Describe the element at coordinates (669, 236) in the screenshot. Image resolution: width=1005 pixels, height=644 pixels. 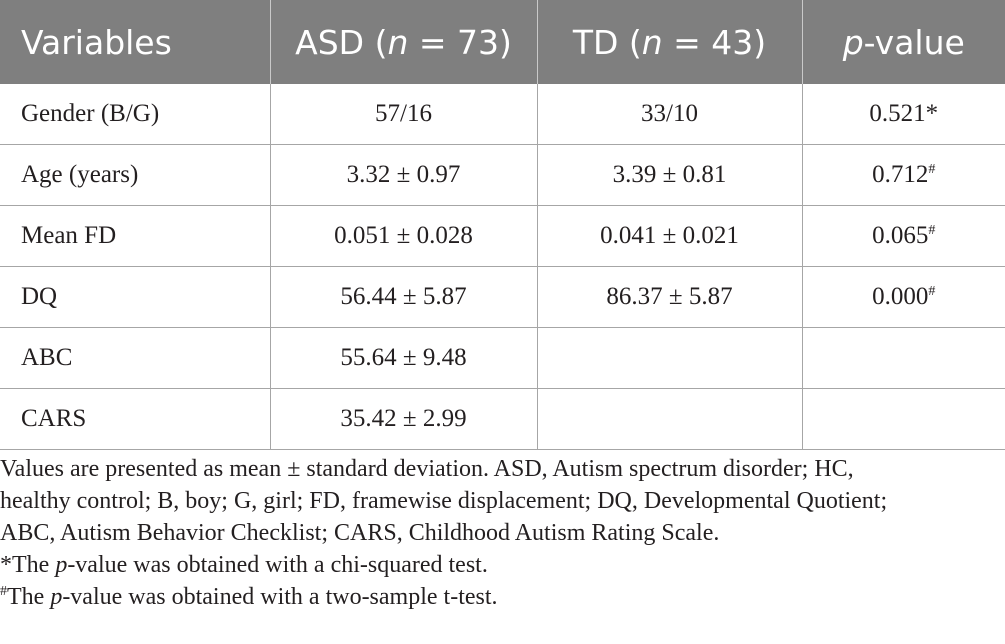
I see `row-td-value: 0.041 ± 0.021` at that location.